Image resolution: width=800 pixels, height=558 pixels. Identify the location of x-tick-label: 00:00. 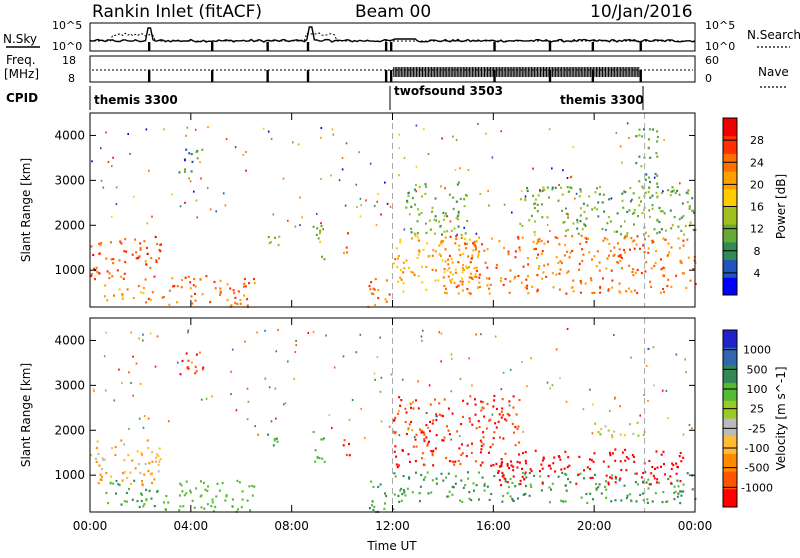
(695, 526).